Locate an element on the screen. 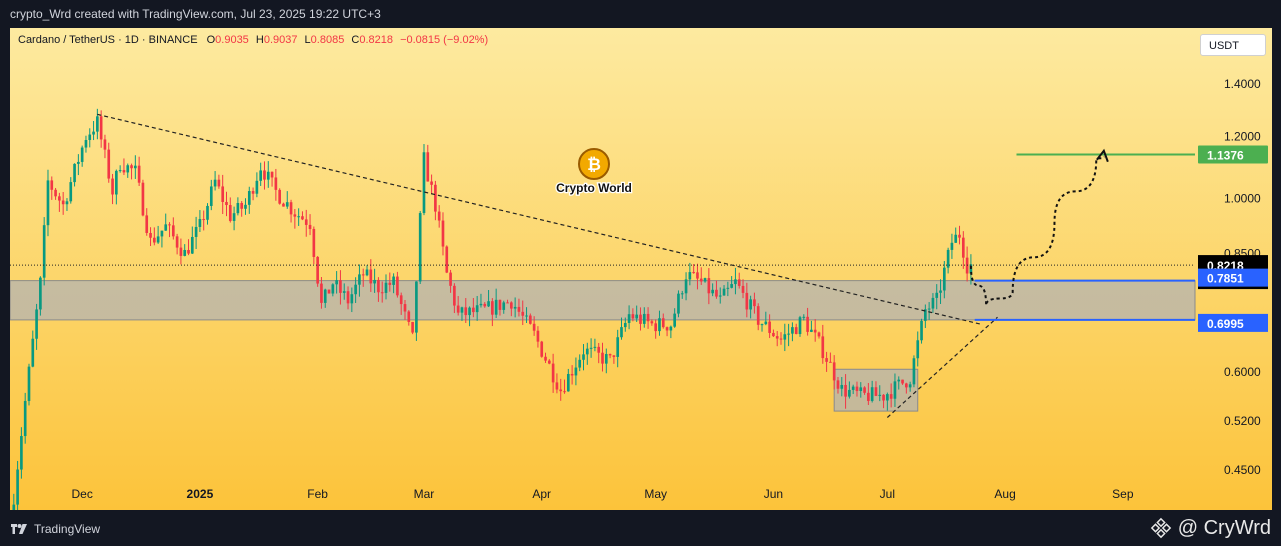 This screenshot has height=546, width=1281. target-price-tag: 1.1376 is located at coordinates (1233, 154).